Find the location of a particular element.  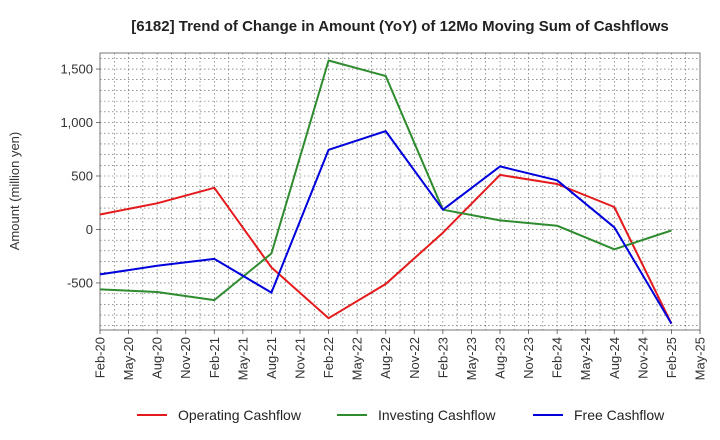

x-tick-label: Feb-24 is located at coordinates (557, 357).